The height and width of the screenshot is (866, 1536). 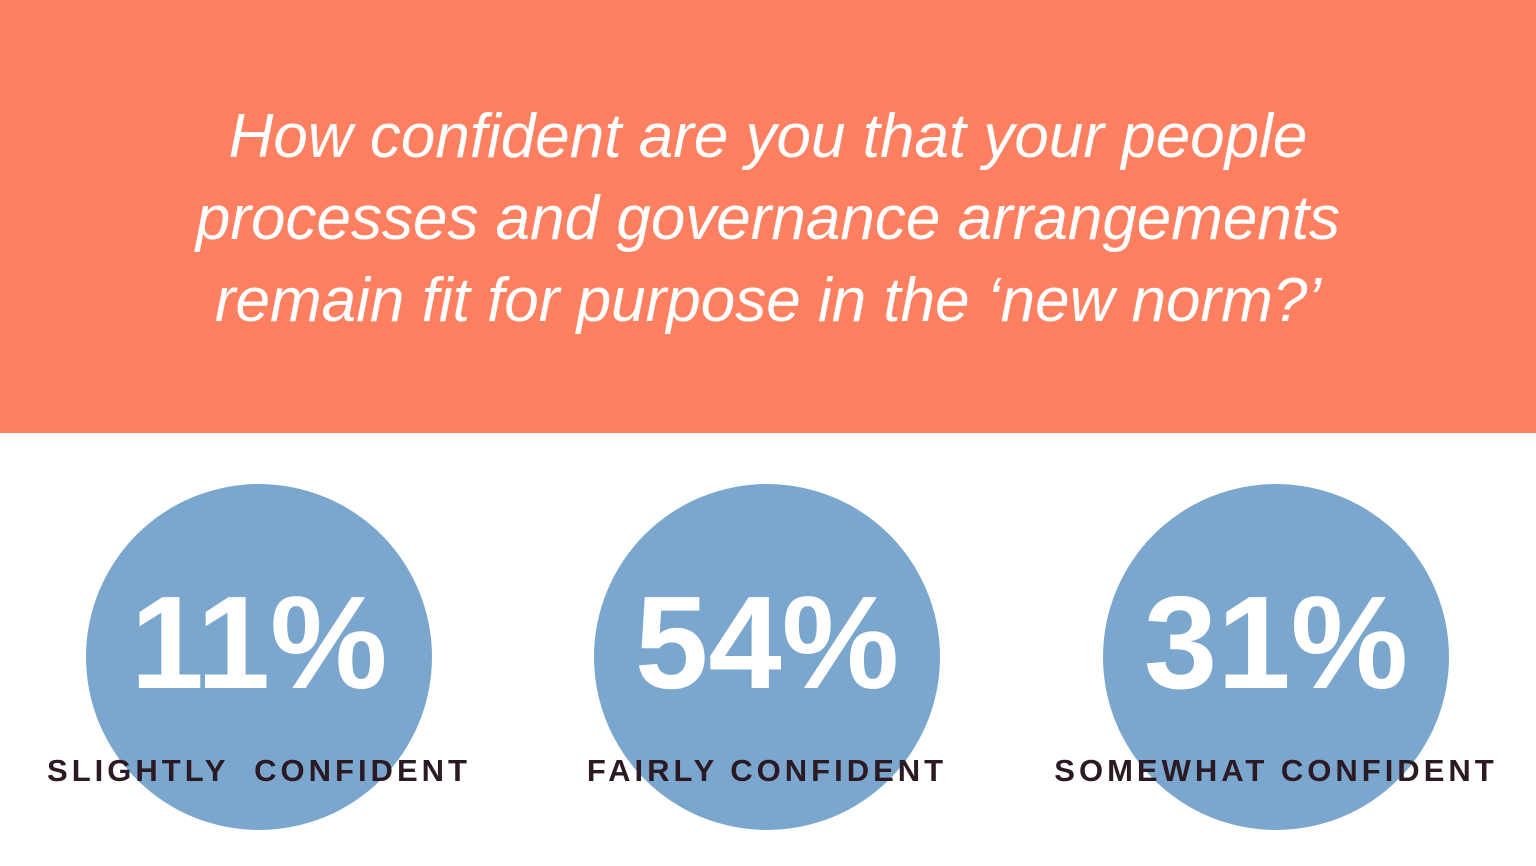 I want to click on stat-label: FAIRLY CONFIDENT, so click(x=767, y=770).